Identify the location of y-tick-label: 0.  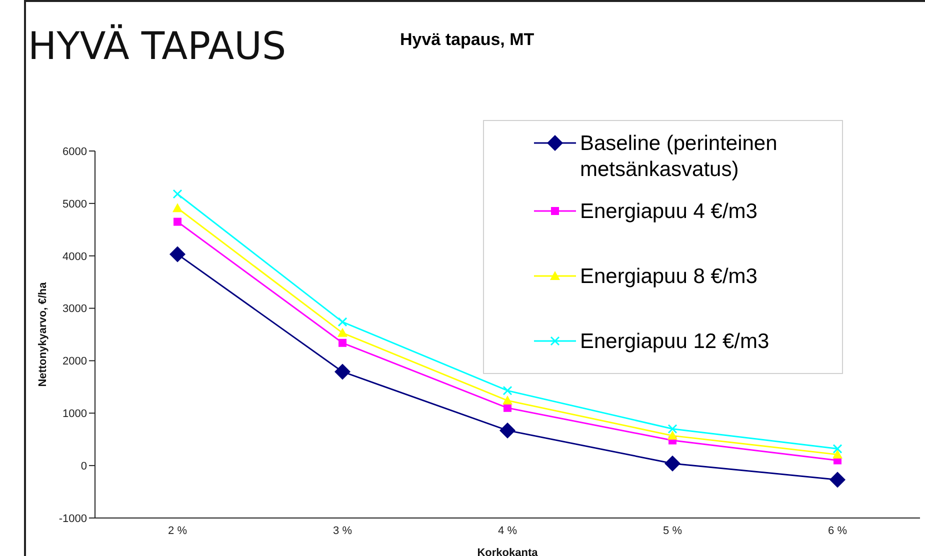
(83, 466).